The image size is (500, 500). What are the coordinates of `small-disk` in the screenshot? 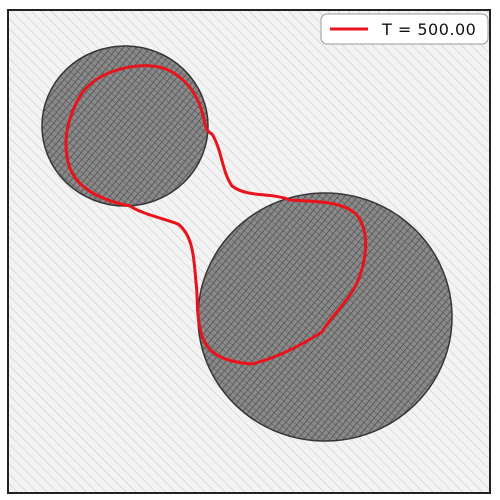 It's located at (125, 126).